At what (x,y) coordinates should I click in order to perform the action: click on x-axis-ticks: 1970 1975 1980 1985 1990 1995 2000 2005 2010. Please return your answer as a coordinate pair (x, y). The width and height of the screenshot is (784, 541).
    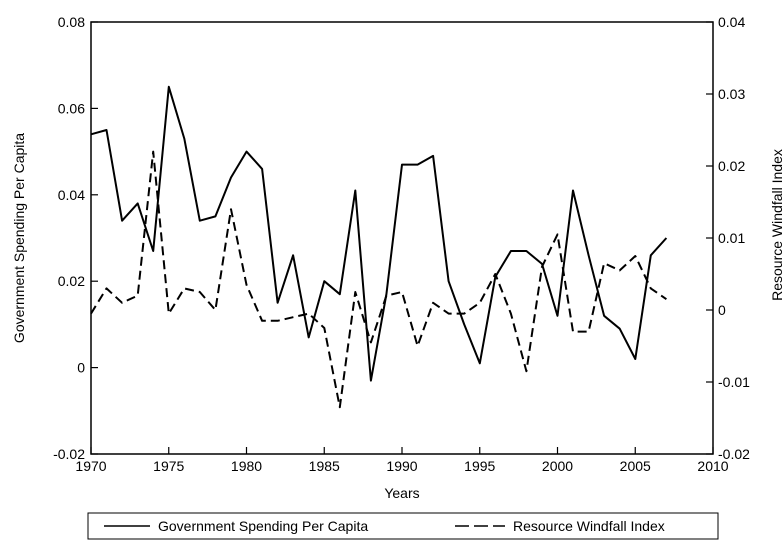
    Looking at the image, I should click on (402, 460).